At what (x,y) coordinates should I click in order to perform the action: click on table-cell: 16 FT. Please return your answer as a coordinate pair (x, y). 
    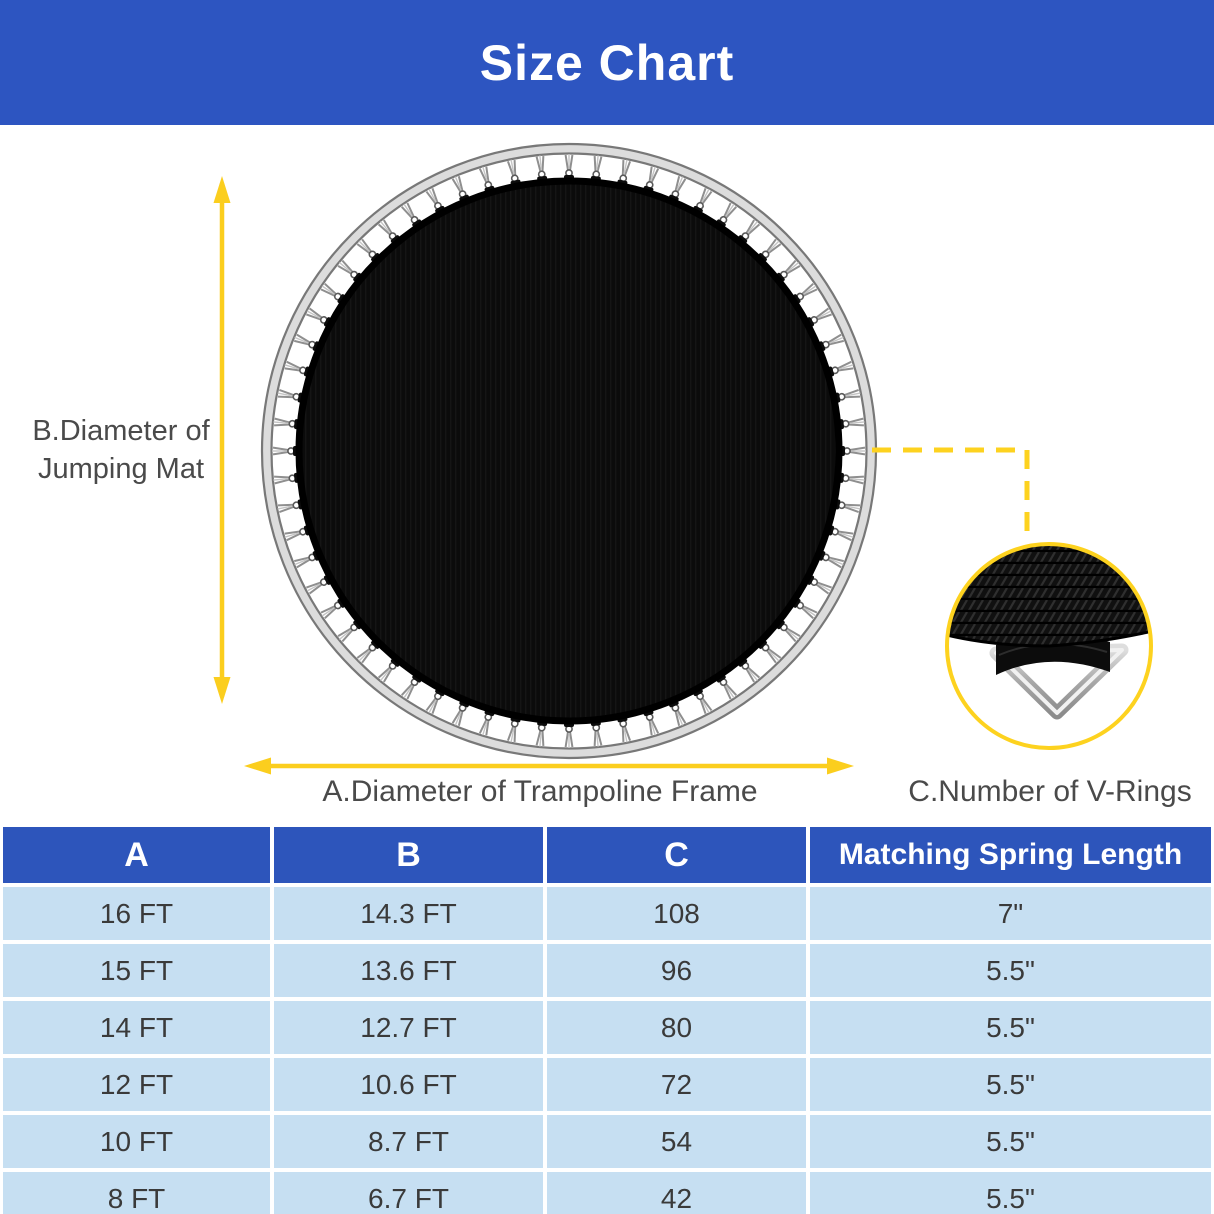
    Looking at the image, I should click on (136, 913).